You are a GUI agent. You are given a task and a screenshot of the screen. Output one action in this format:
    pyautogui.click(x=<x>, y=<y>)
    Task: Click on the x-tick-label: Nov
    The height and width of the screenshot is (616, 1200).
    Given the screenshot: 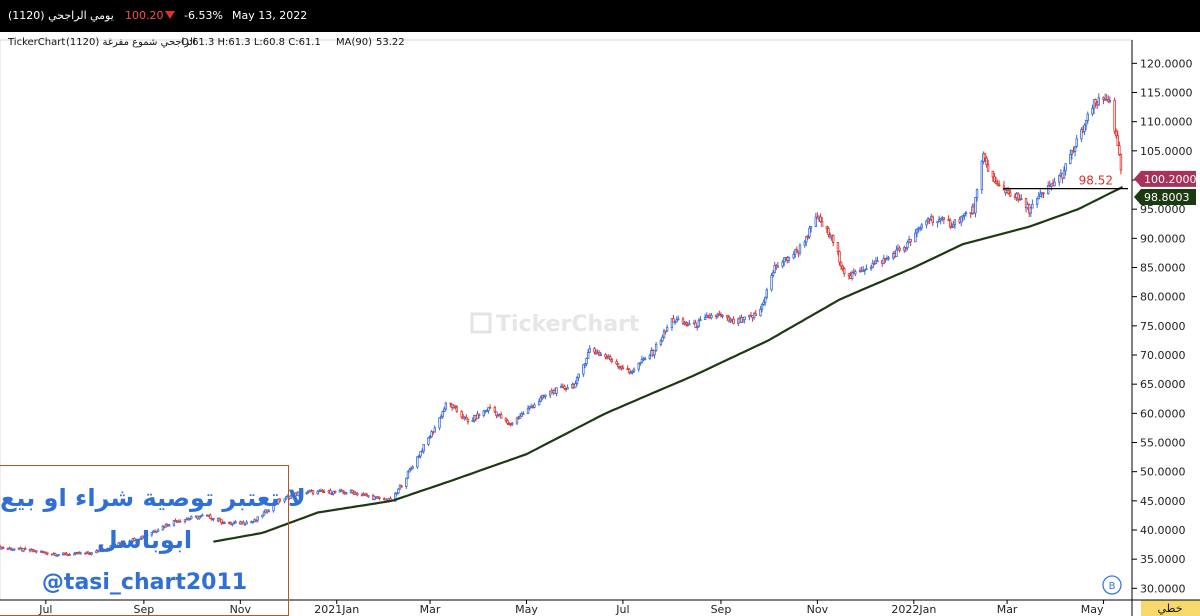 What is the action you would take?
    pyautogui.click(x=241, y=609)
    